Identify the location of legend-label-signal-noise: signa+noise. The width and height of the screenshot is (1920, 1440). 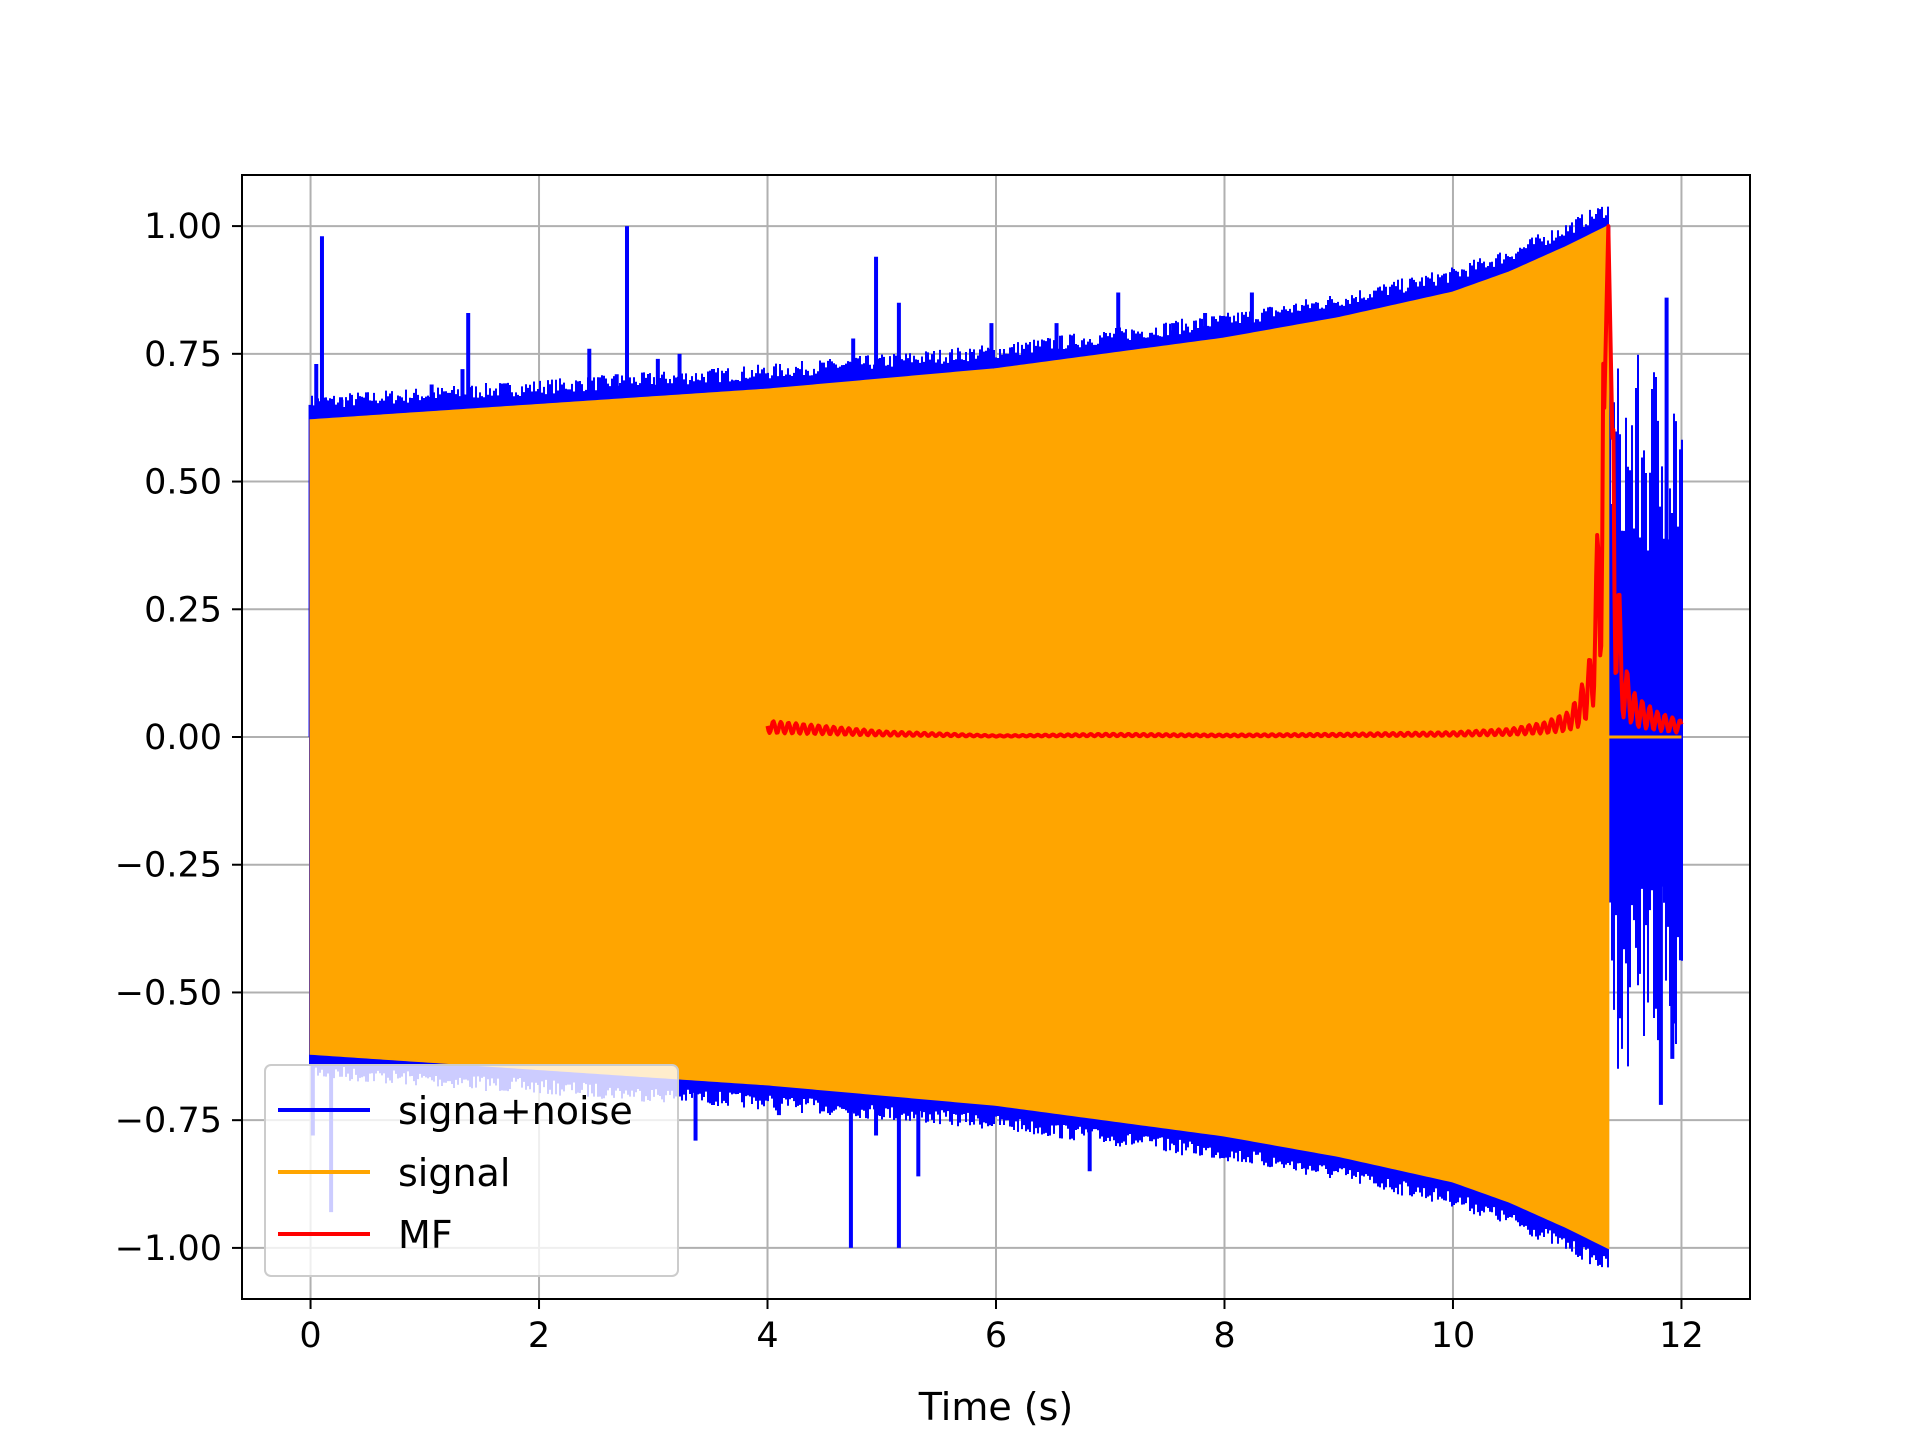
(515, 1111).